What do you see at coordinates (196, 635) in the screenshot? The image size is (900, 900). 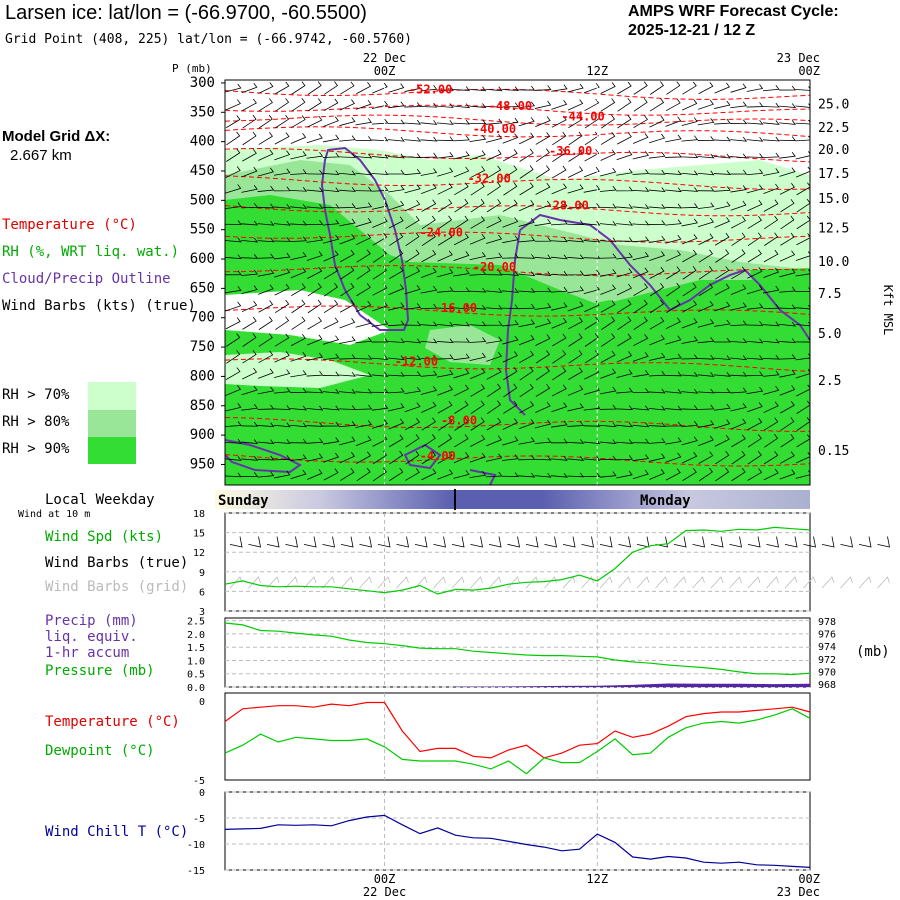 I see `precip-tick-label: 2.0` at bounding box center [196, 635].